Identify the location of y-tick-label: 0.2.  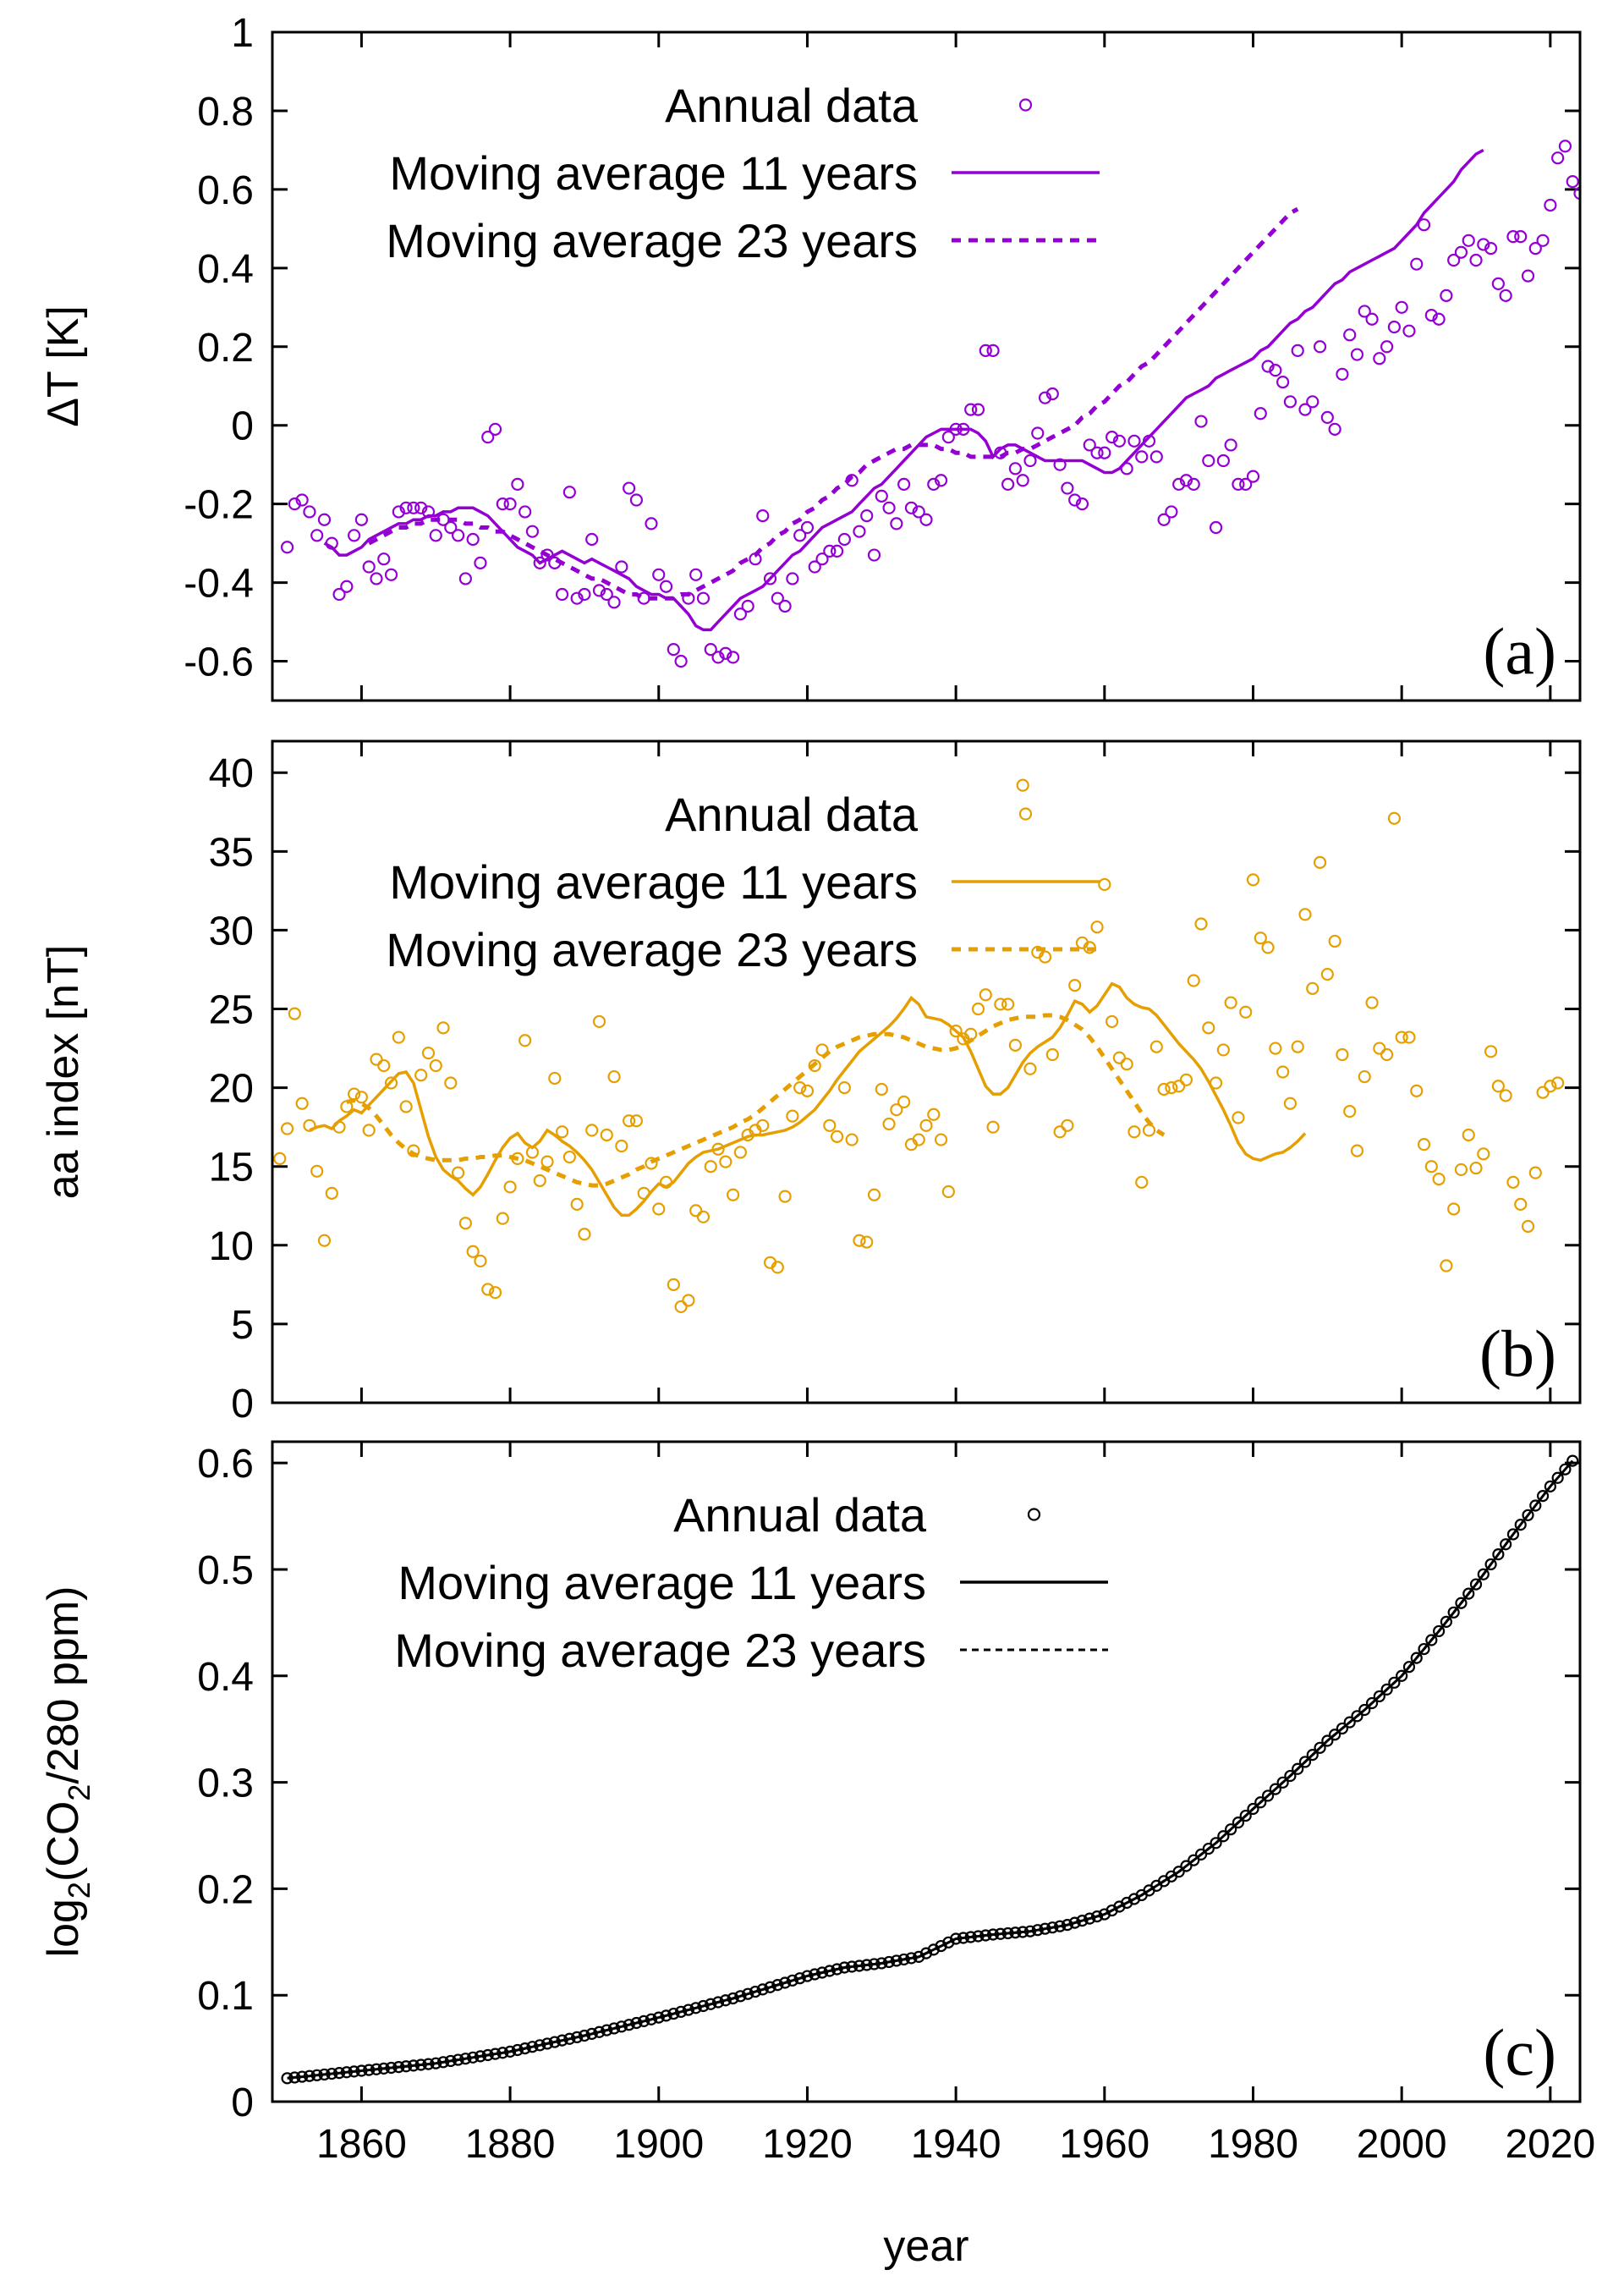
(225, 1889).